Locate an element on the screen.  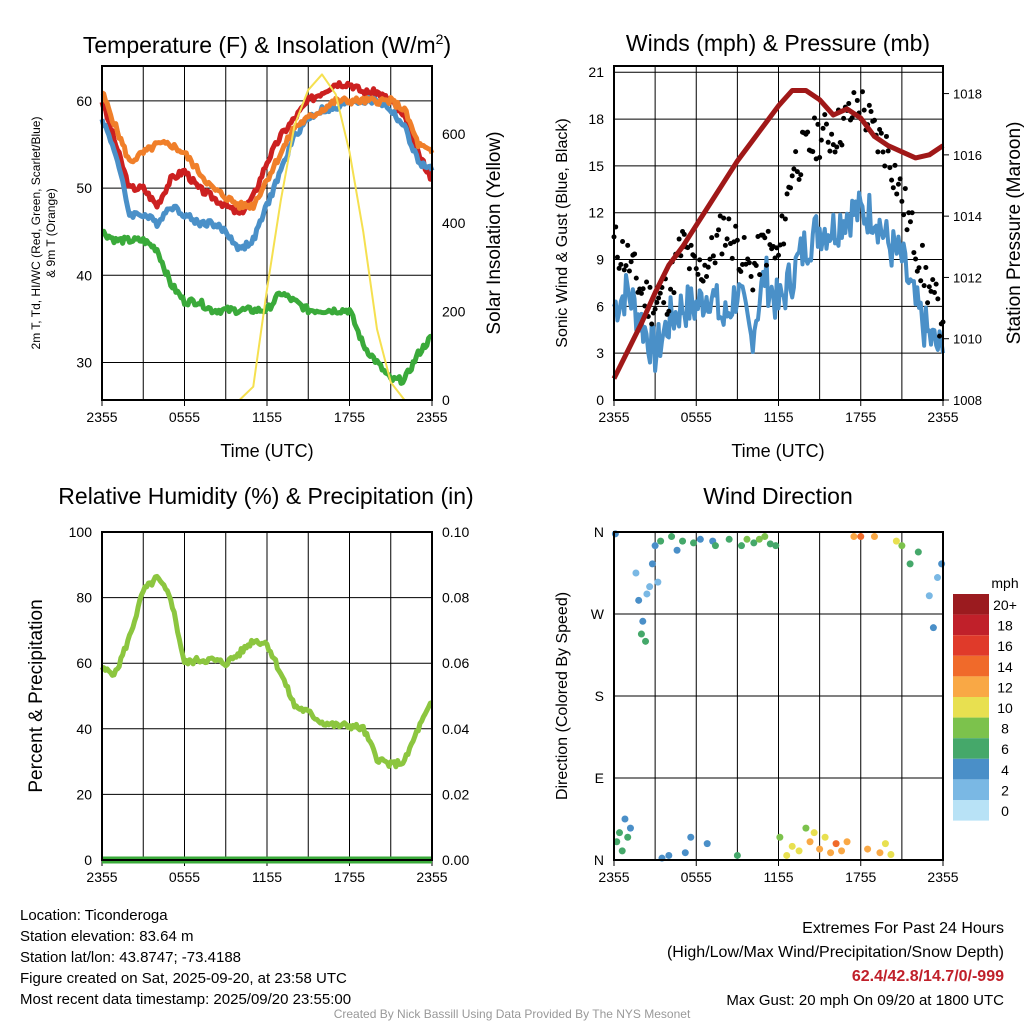
title-part: 2 is located at coordinates (440, 39).